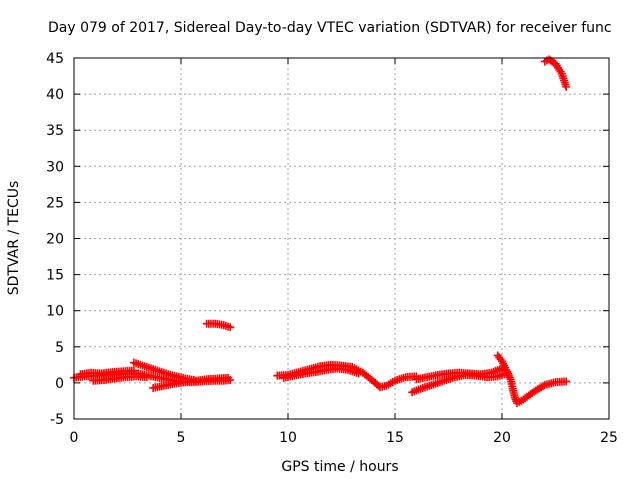  What do you see at coordinates (59, 348) in the screenshot?
I see `y-tick-label: 5` at bounding box center [59, 348].